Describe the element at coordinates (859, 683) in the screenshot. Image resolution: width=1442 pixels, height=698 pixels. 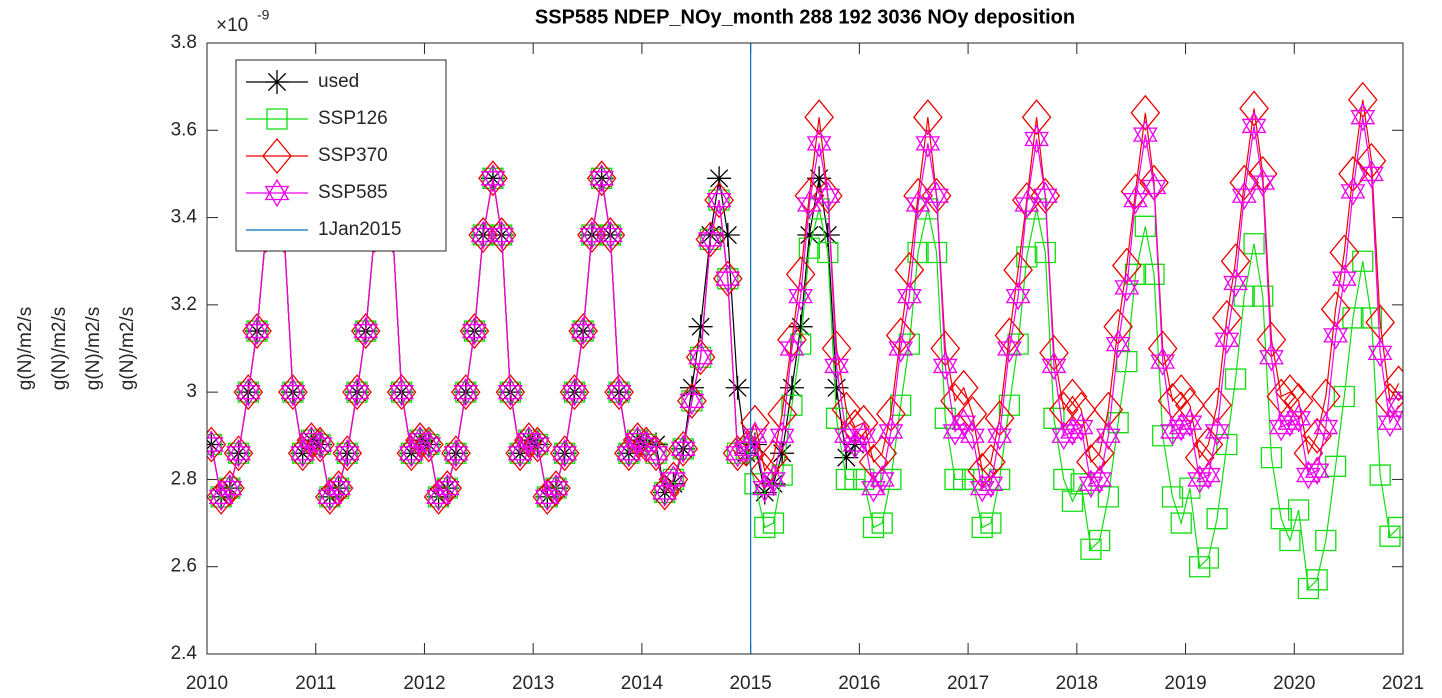
I see `x-tick-label: 2016` at that location.